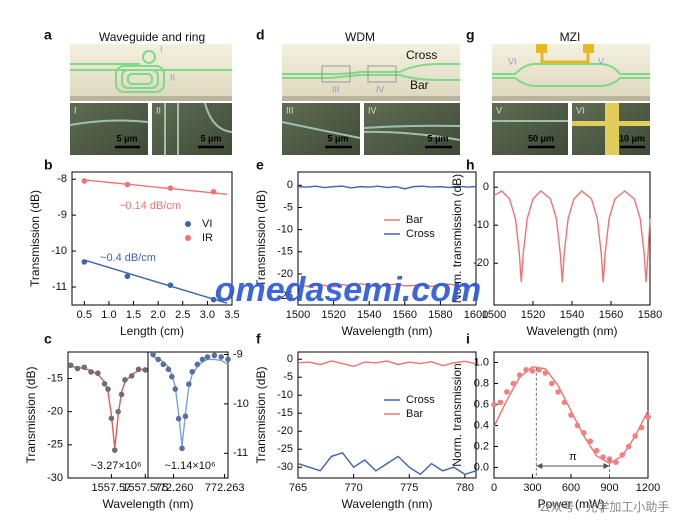 Image resolution: width=684 pixels, height=527 pixels. What do you see at coordinates (632, 138) in the screenshot?
I see `scale-bar-label: 10 μm` at bounding box center [632, 138].